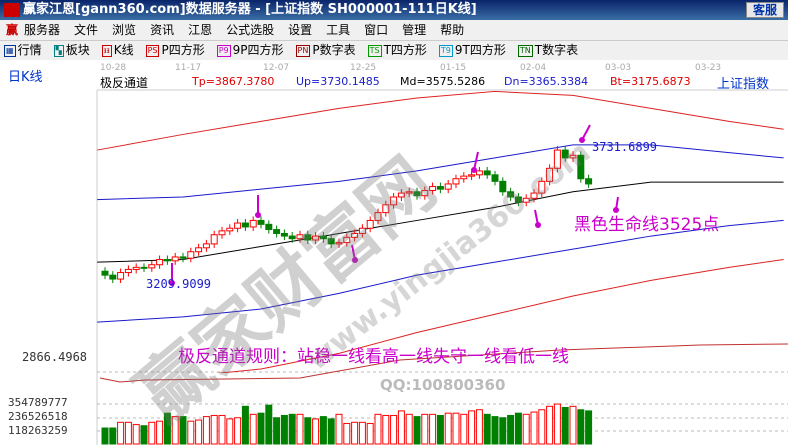 The width and height of the screenshot is (788, 445). What do you see at coordinates (162, 30) in the screenshot?
I see `menu-item: 资讯` at bounding box center [162, 30].